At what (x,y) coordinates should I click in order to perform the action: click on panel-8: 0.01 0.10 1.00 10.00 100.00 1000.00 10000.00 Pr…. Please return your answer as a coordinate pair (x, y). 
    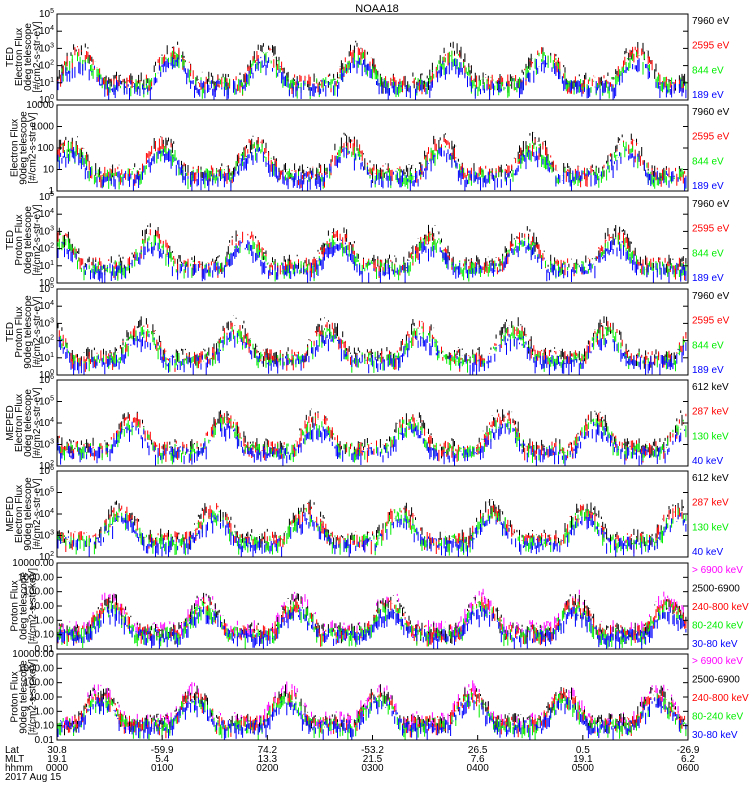
    Looking at the image, I should click on (380, 697).